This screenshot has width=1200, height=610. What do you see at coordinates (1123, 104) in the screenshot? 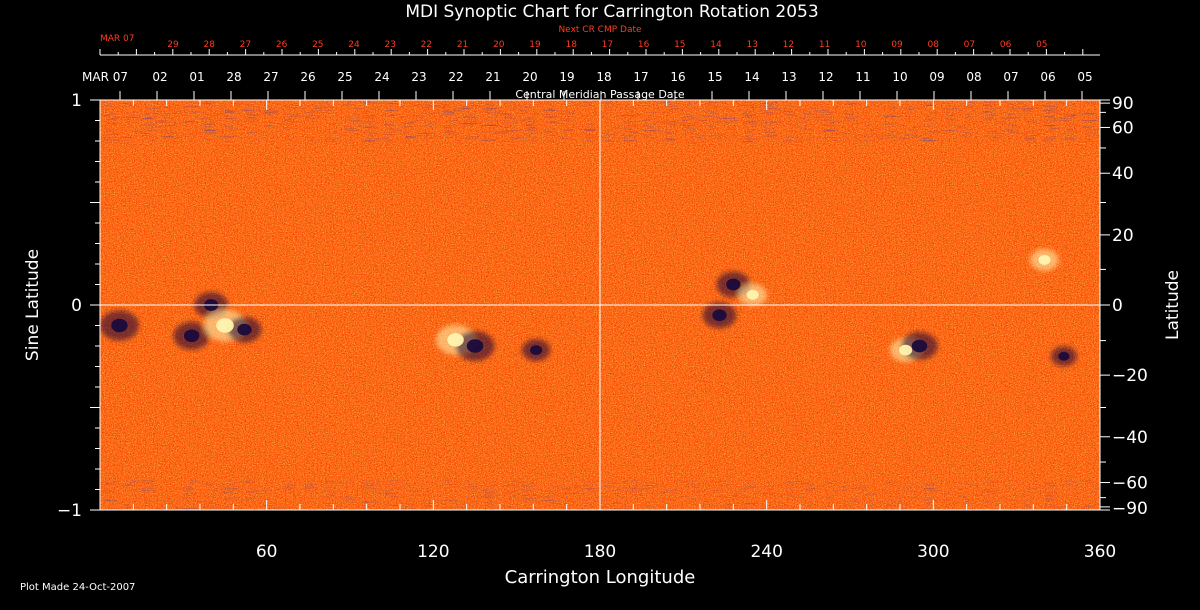
I see `y-right-tick-label: 90` at bounding box center [1123, 104].